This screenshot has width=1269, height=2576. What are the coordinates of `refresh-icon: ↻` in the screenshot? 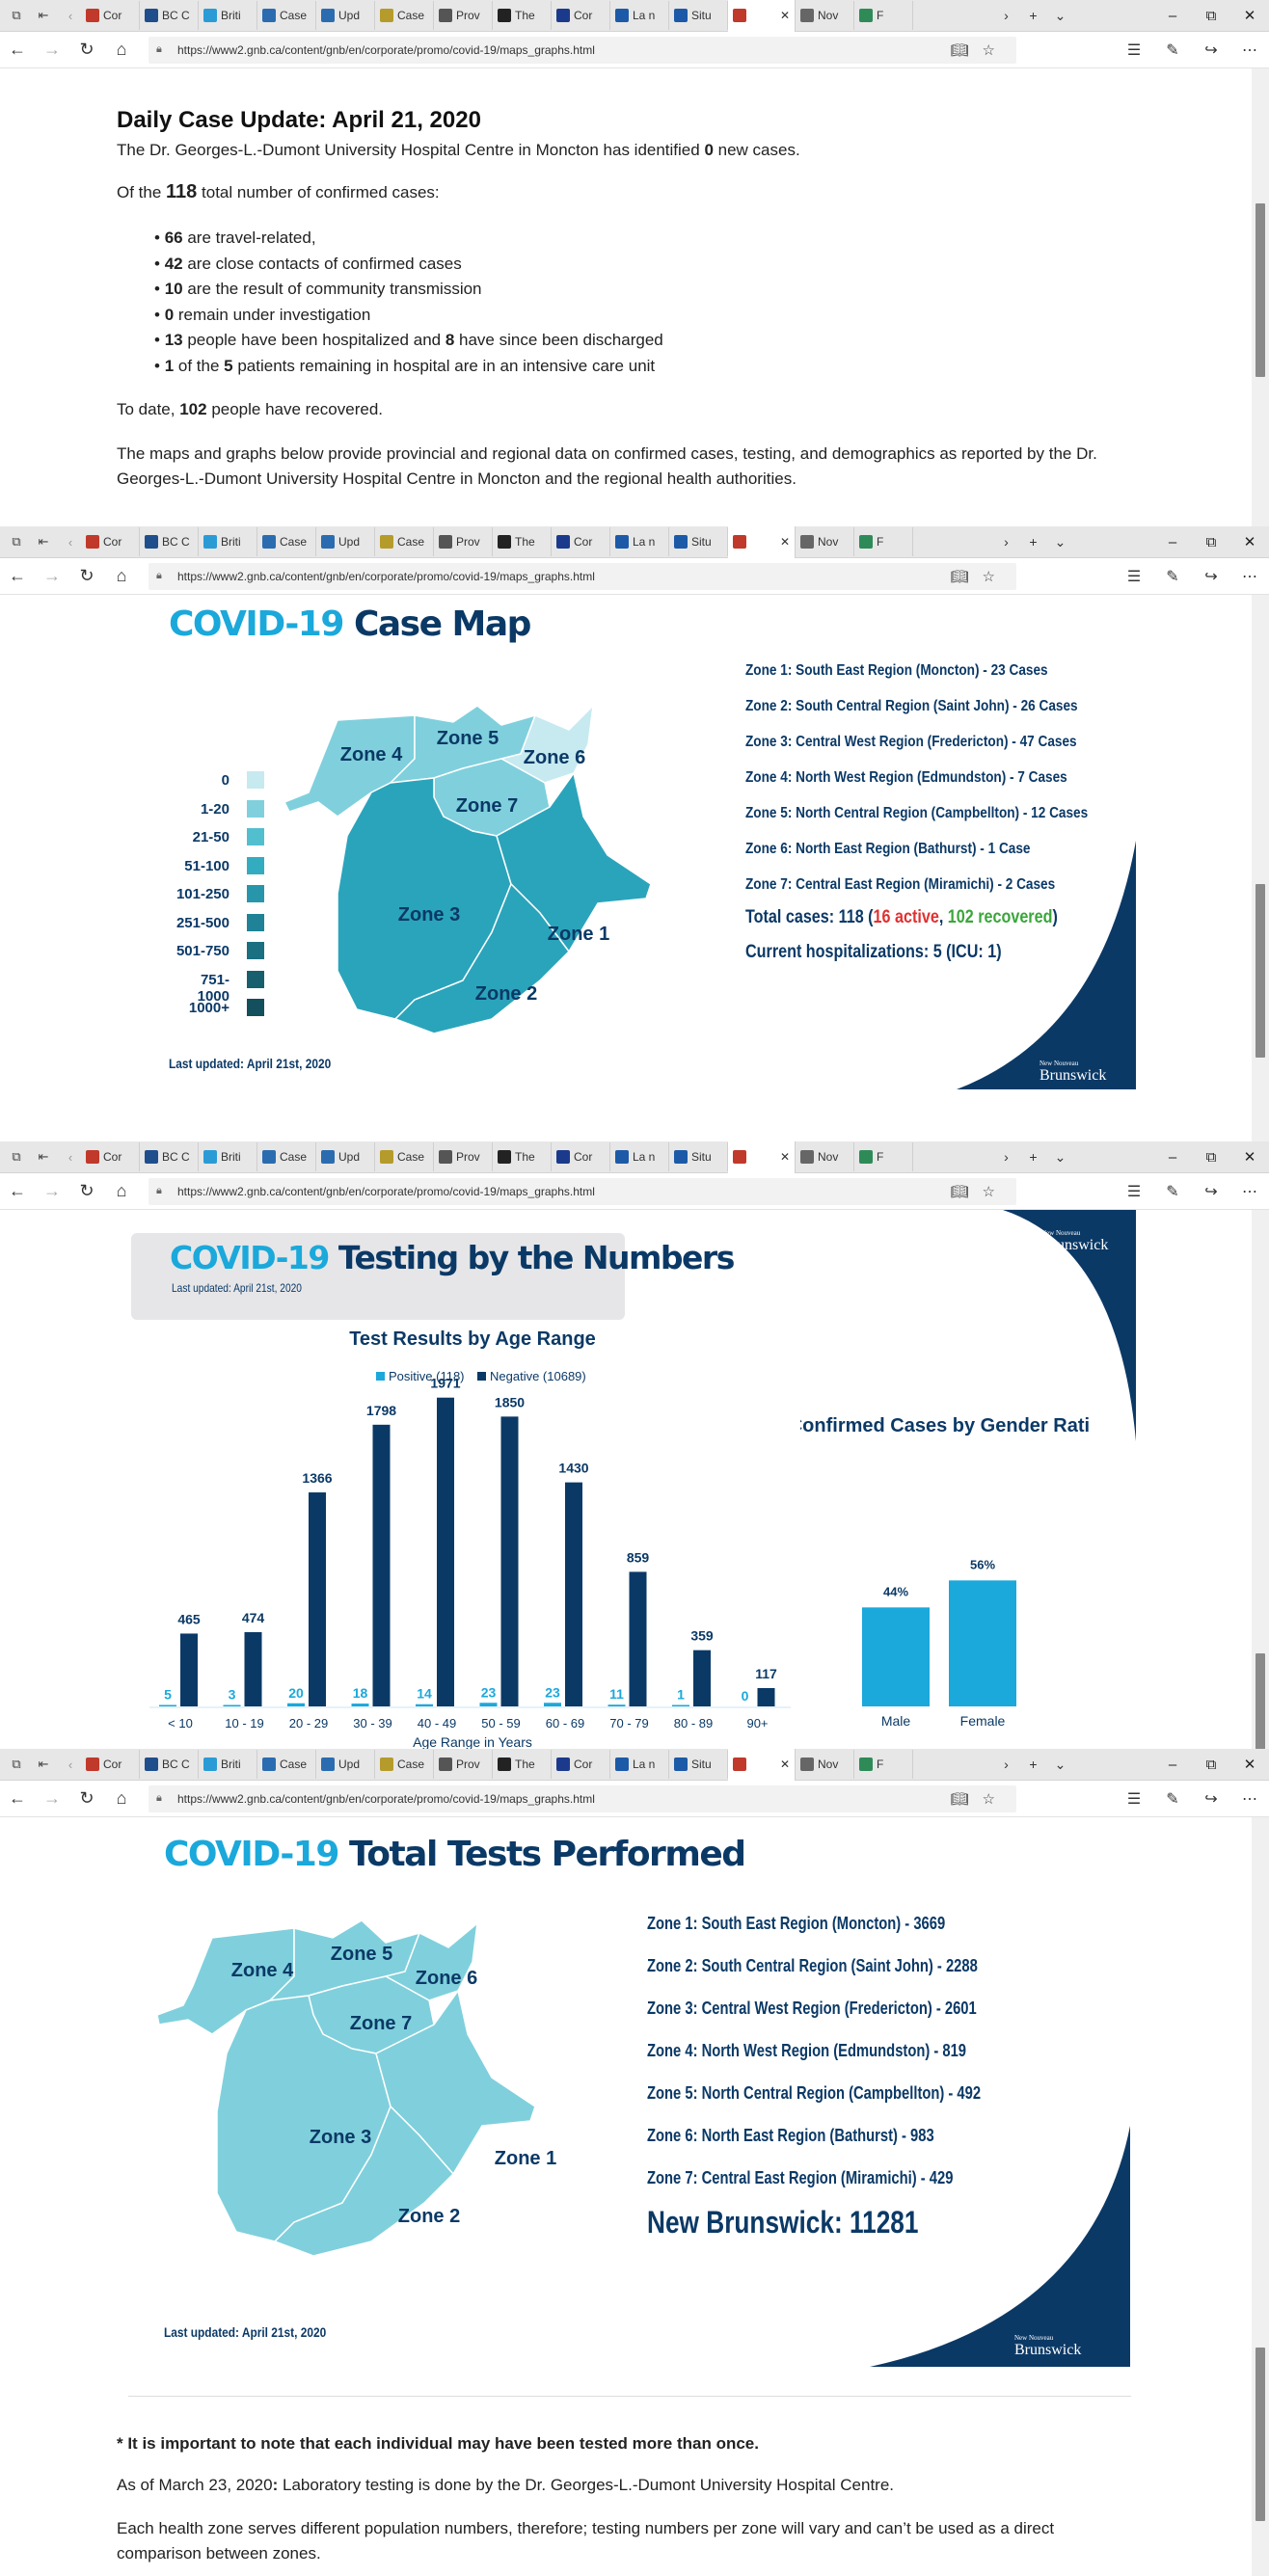 It's located at (86, 1191).